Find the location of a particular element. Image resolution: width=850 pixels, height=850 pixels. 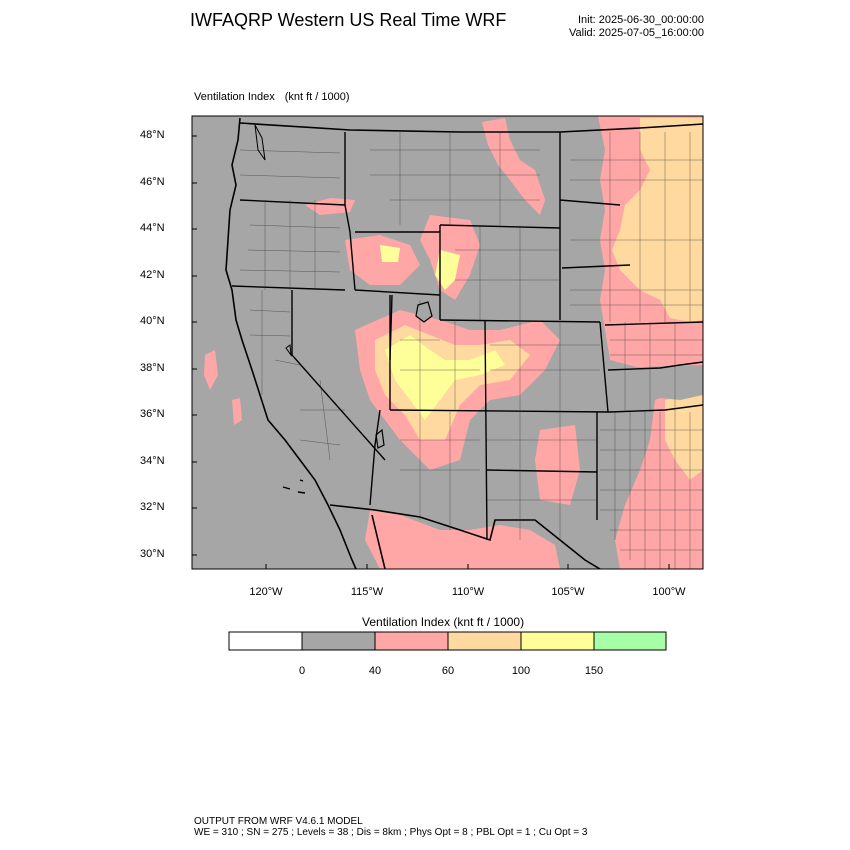

channel-islands is located at coordinates (294, 486).